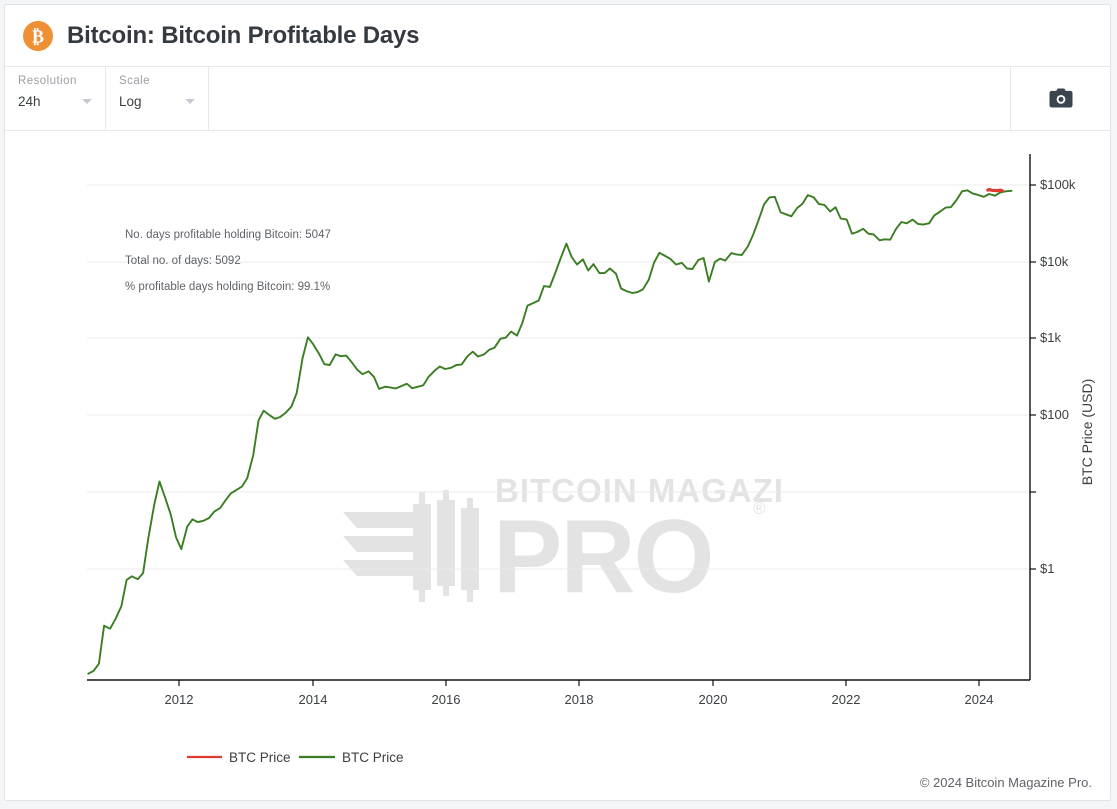 This screenshot has width=1117, height=809. What do you see at coordinates (1054, 261) in the screenshot?
I see `y-tick-label: $10k` at bounding box center [1054, 261].